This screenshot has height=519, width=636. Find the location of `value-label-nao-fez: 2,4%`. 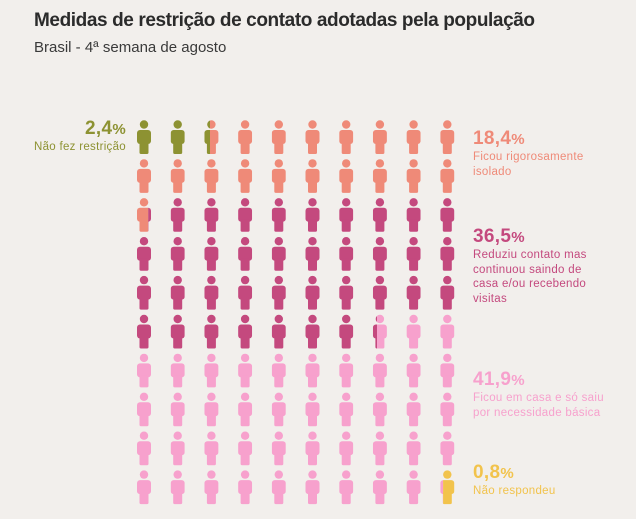

value-label-nao-fez: 2,4% is located at coordinates (105, 128).